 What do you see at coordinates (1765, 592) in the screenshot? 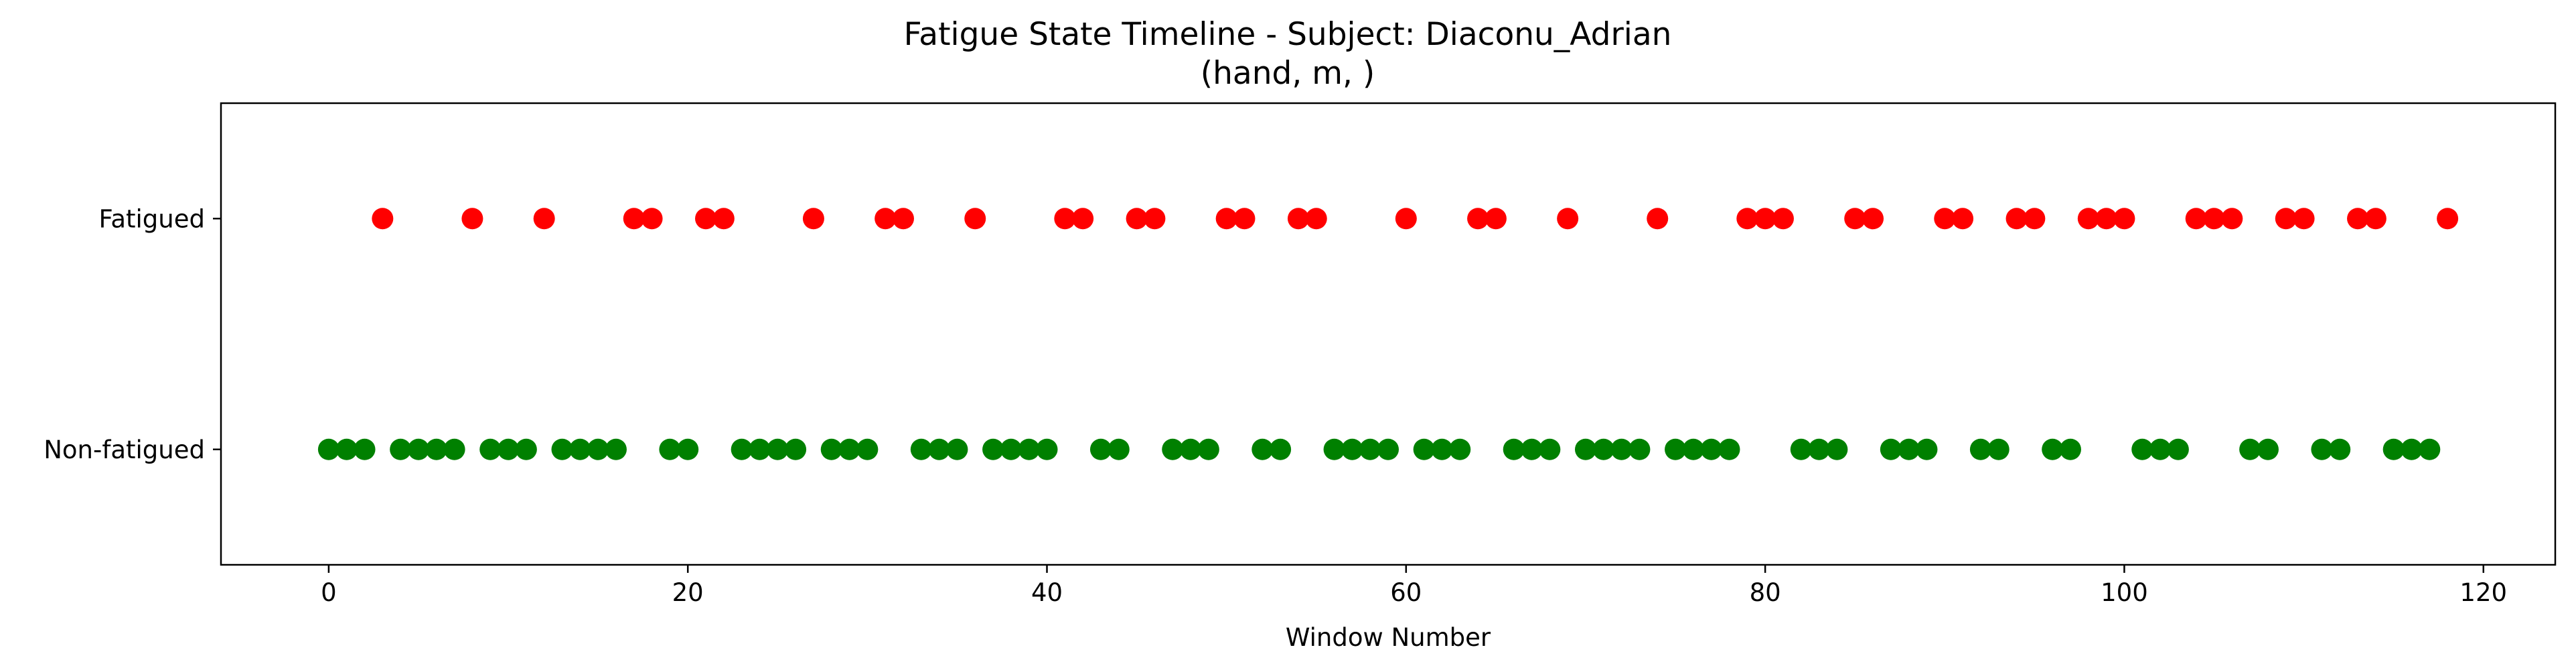
I see `x-tick-label: 80` at bounding box center [1765, 592].